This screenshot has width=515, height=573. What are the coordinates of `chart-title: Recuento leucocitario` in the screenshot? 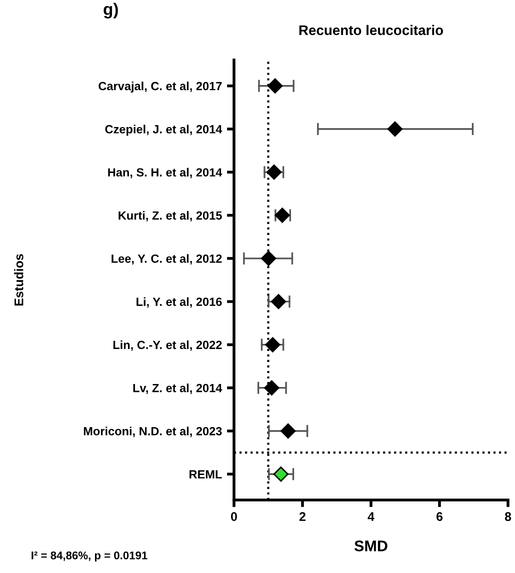 It's located at (371, 30).